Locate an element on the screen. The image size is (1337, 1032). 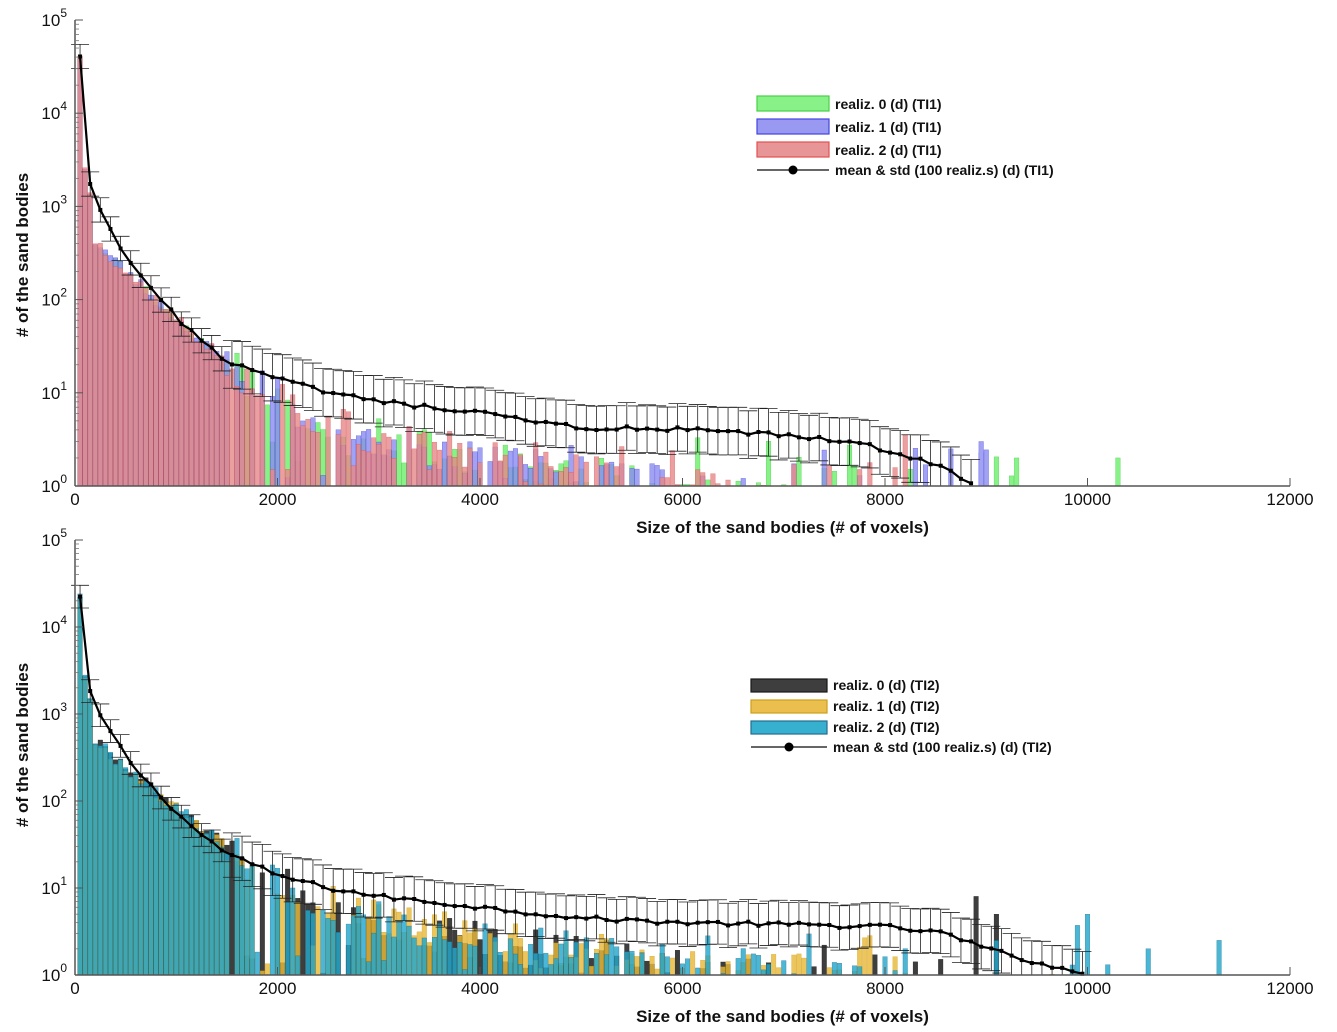
x-tick-label: 10000 is located at coordinates (1087, 988).